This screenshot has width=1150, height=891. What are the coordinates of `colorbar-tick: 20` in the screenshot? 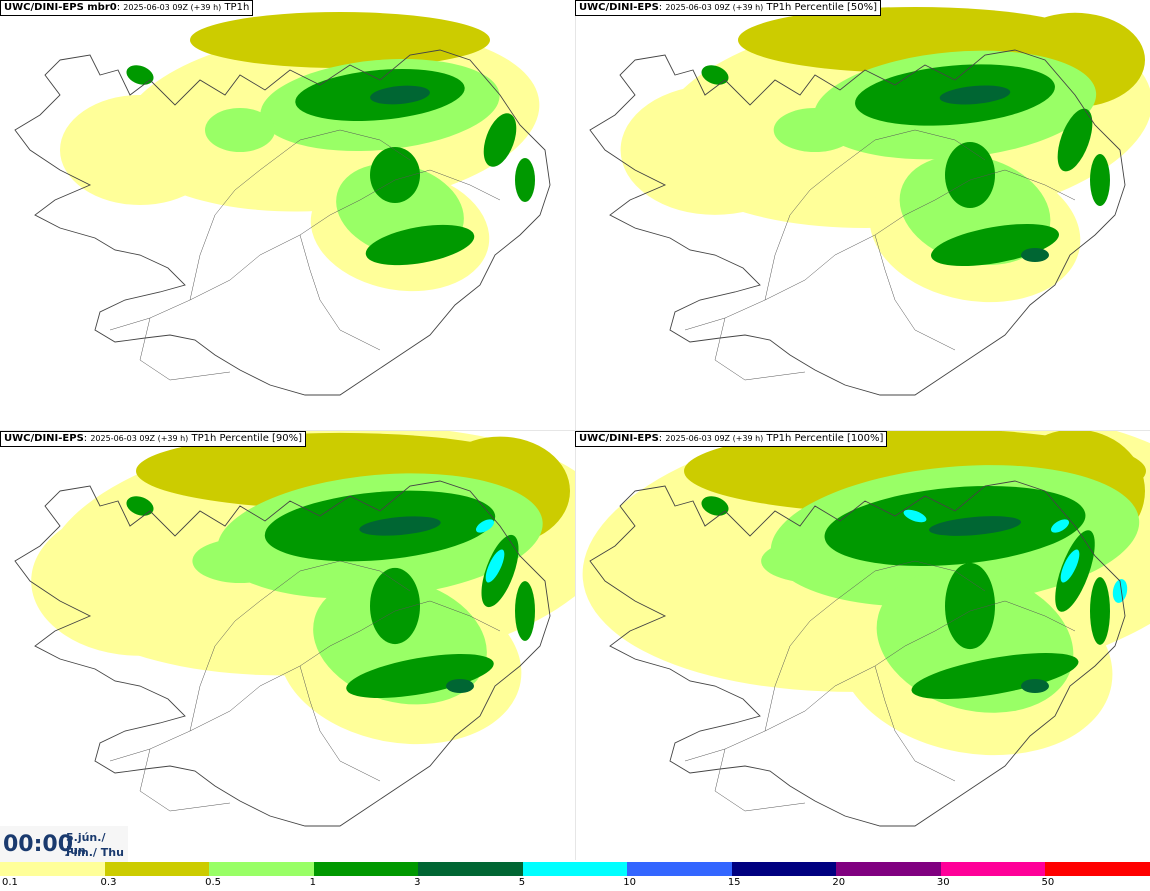 It's located at (839, 882).